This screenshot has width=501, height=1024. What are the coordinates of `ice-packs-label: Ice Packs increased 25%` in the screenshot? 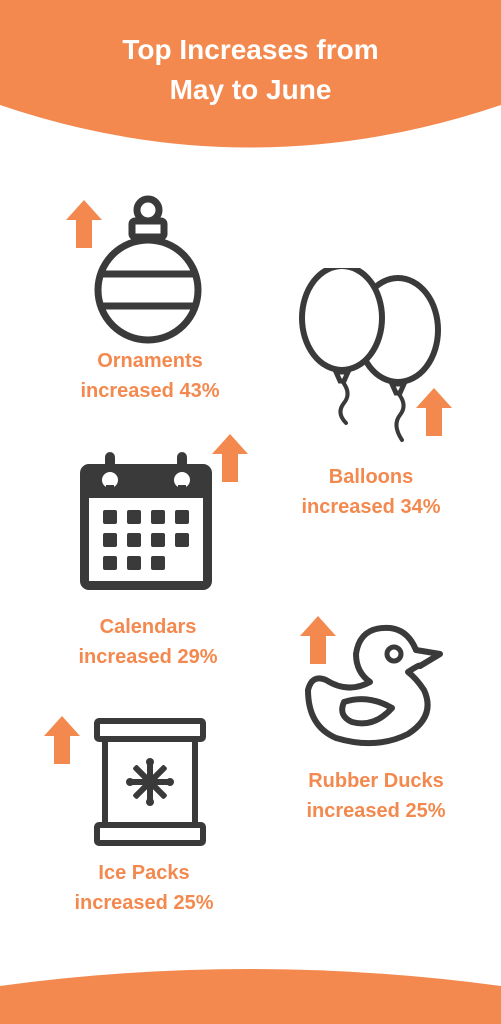 It's located at (144, 888).